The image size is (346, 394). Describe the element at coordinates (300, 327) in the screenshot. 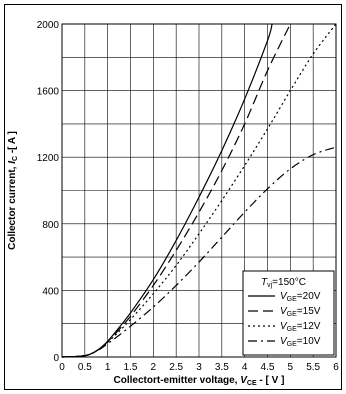

I see `legend-label-12v: VGE=12V` at that location.